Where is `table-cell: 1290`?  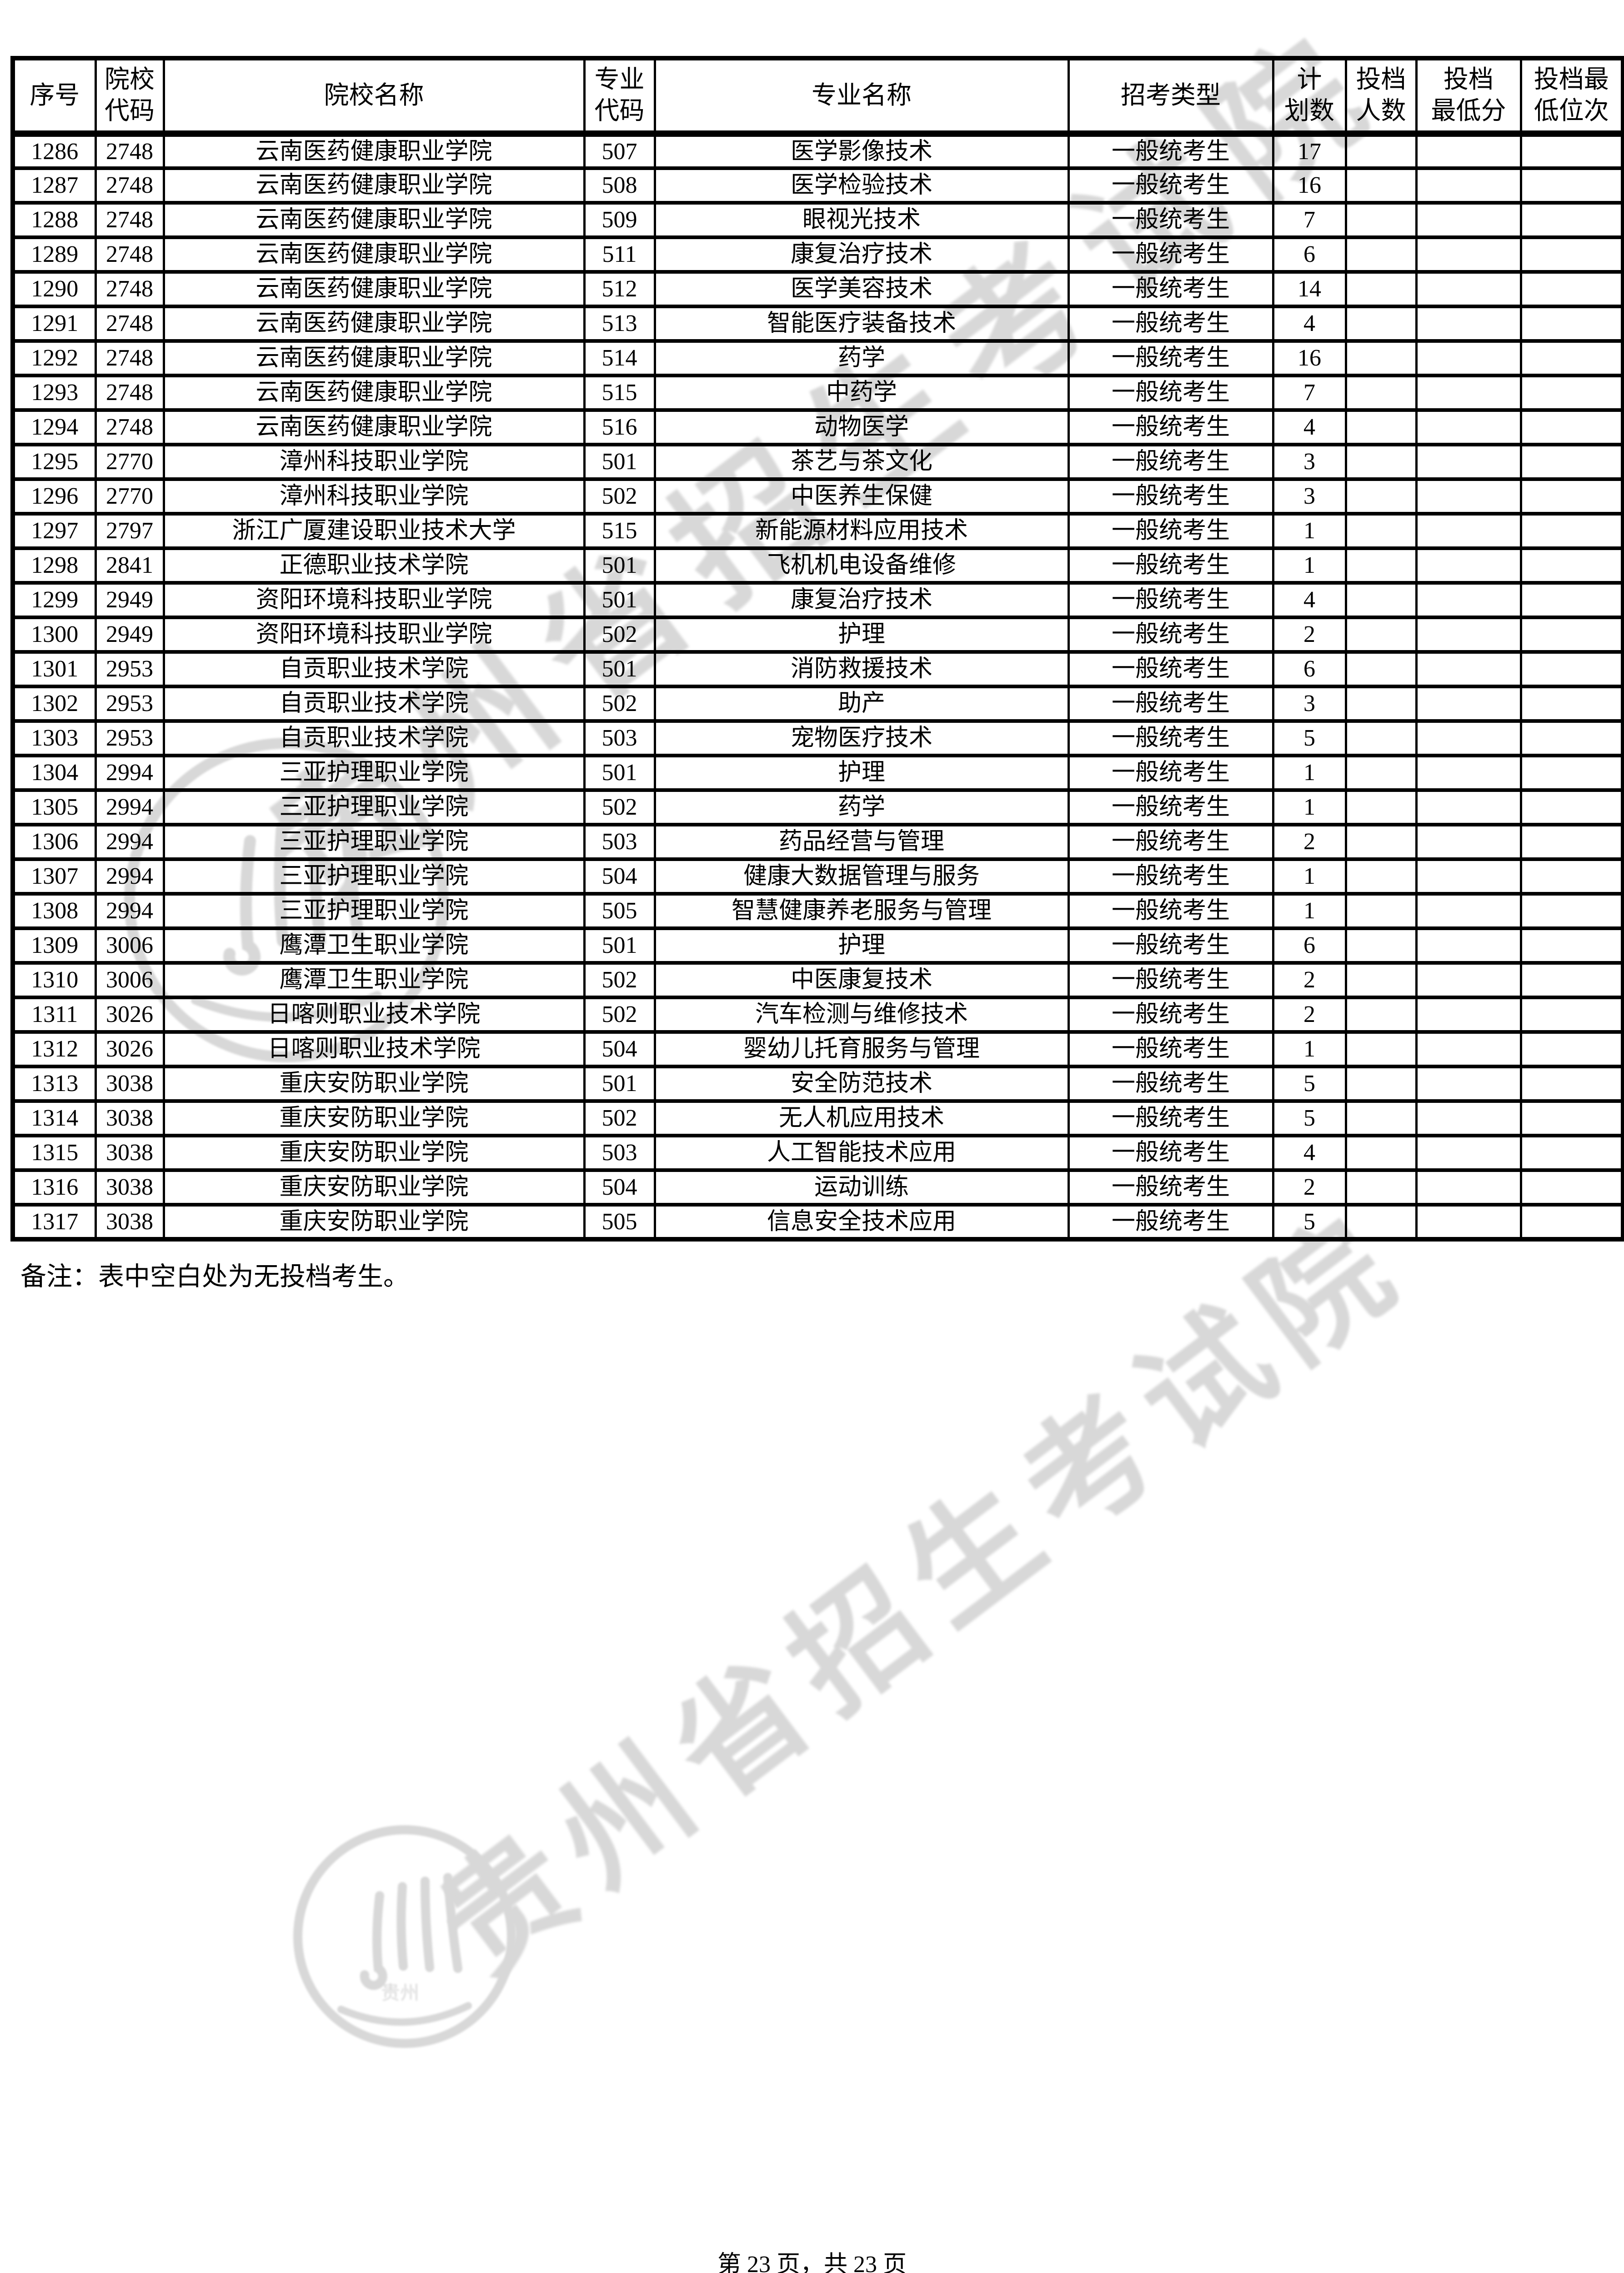
table-cell: 1290 is located at coordinates (54, 289).